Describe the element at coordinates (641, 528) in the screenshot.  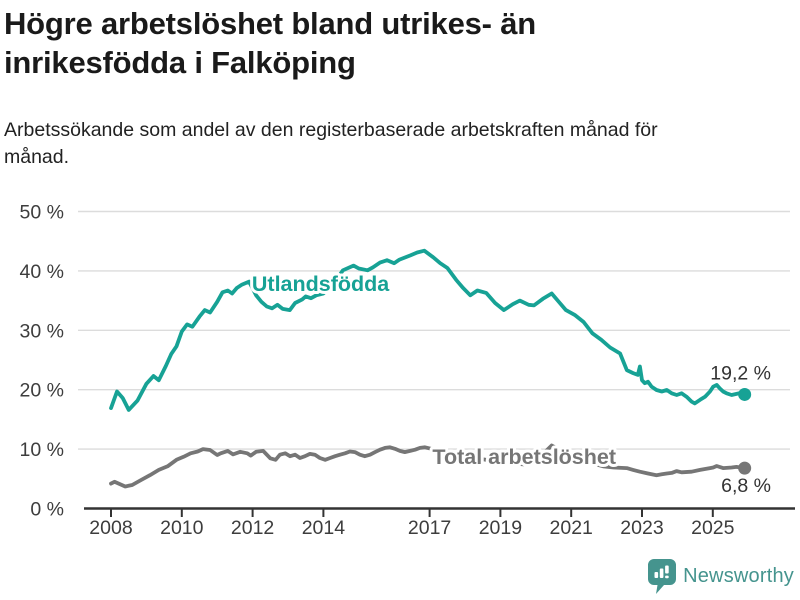
I see `x-tick-label: 2023` at that location.